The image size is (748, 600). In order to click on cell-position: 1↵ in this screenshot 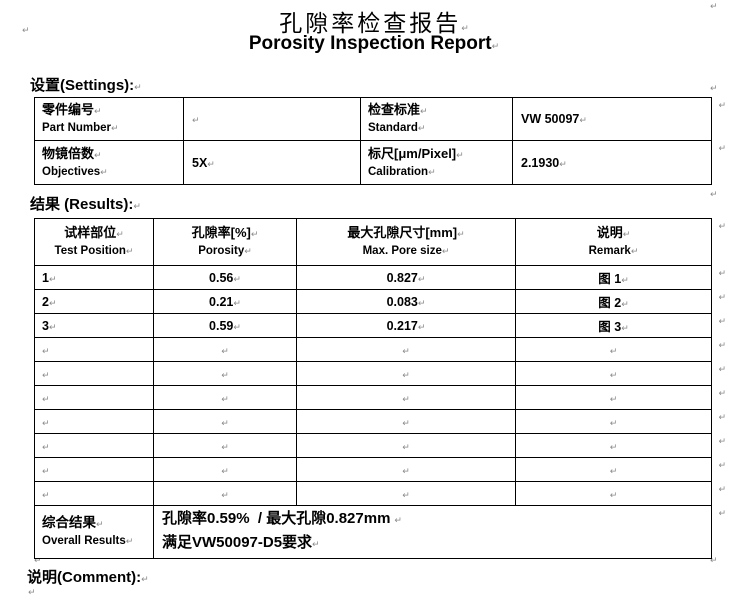, I will do `click(94, 277)`.